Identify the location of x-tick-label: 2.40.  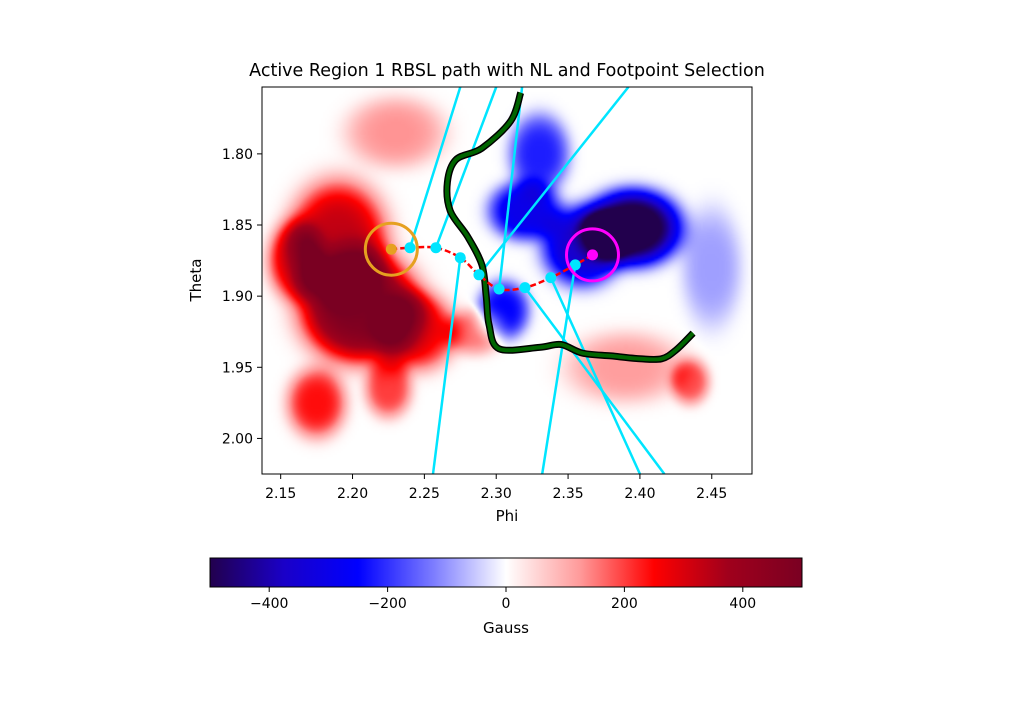
(639, 494).